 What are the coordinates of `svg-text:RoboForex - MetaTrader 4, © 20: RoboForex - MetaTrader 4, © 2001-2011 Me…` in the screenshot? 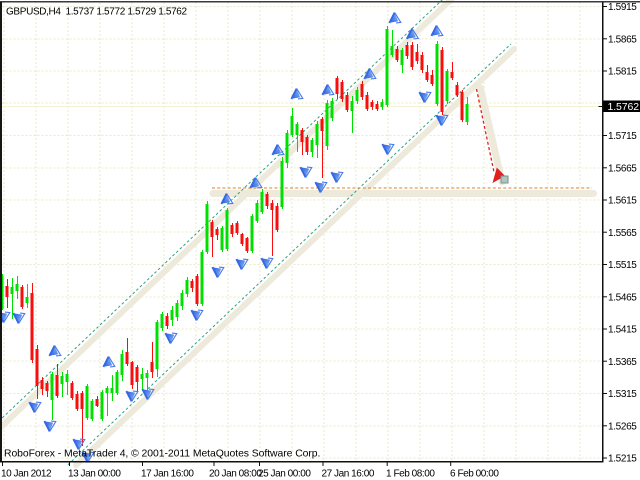 It's located at (162, 454).